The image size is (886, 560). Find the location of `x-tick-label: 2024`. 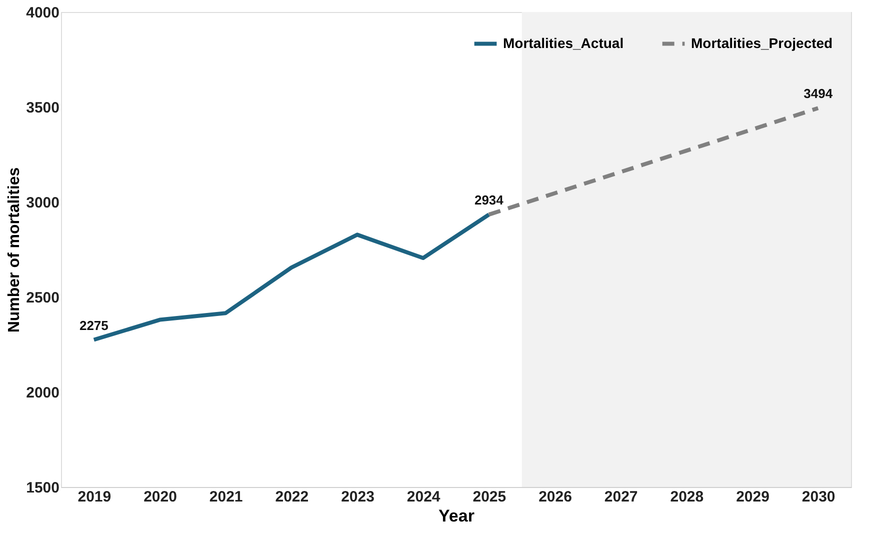

x-tick-label: 2024 is located at coordinates (423, 497).